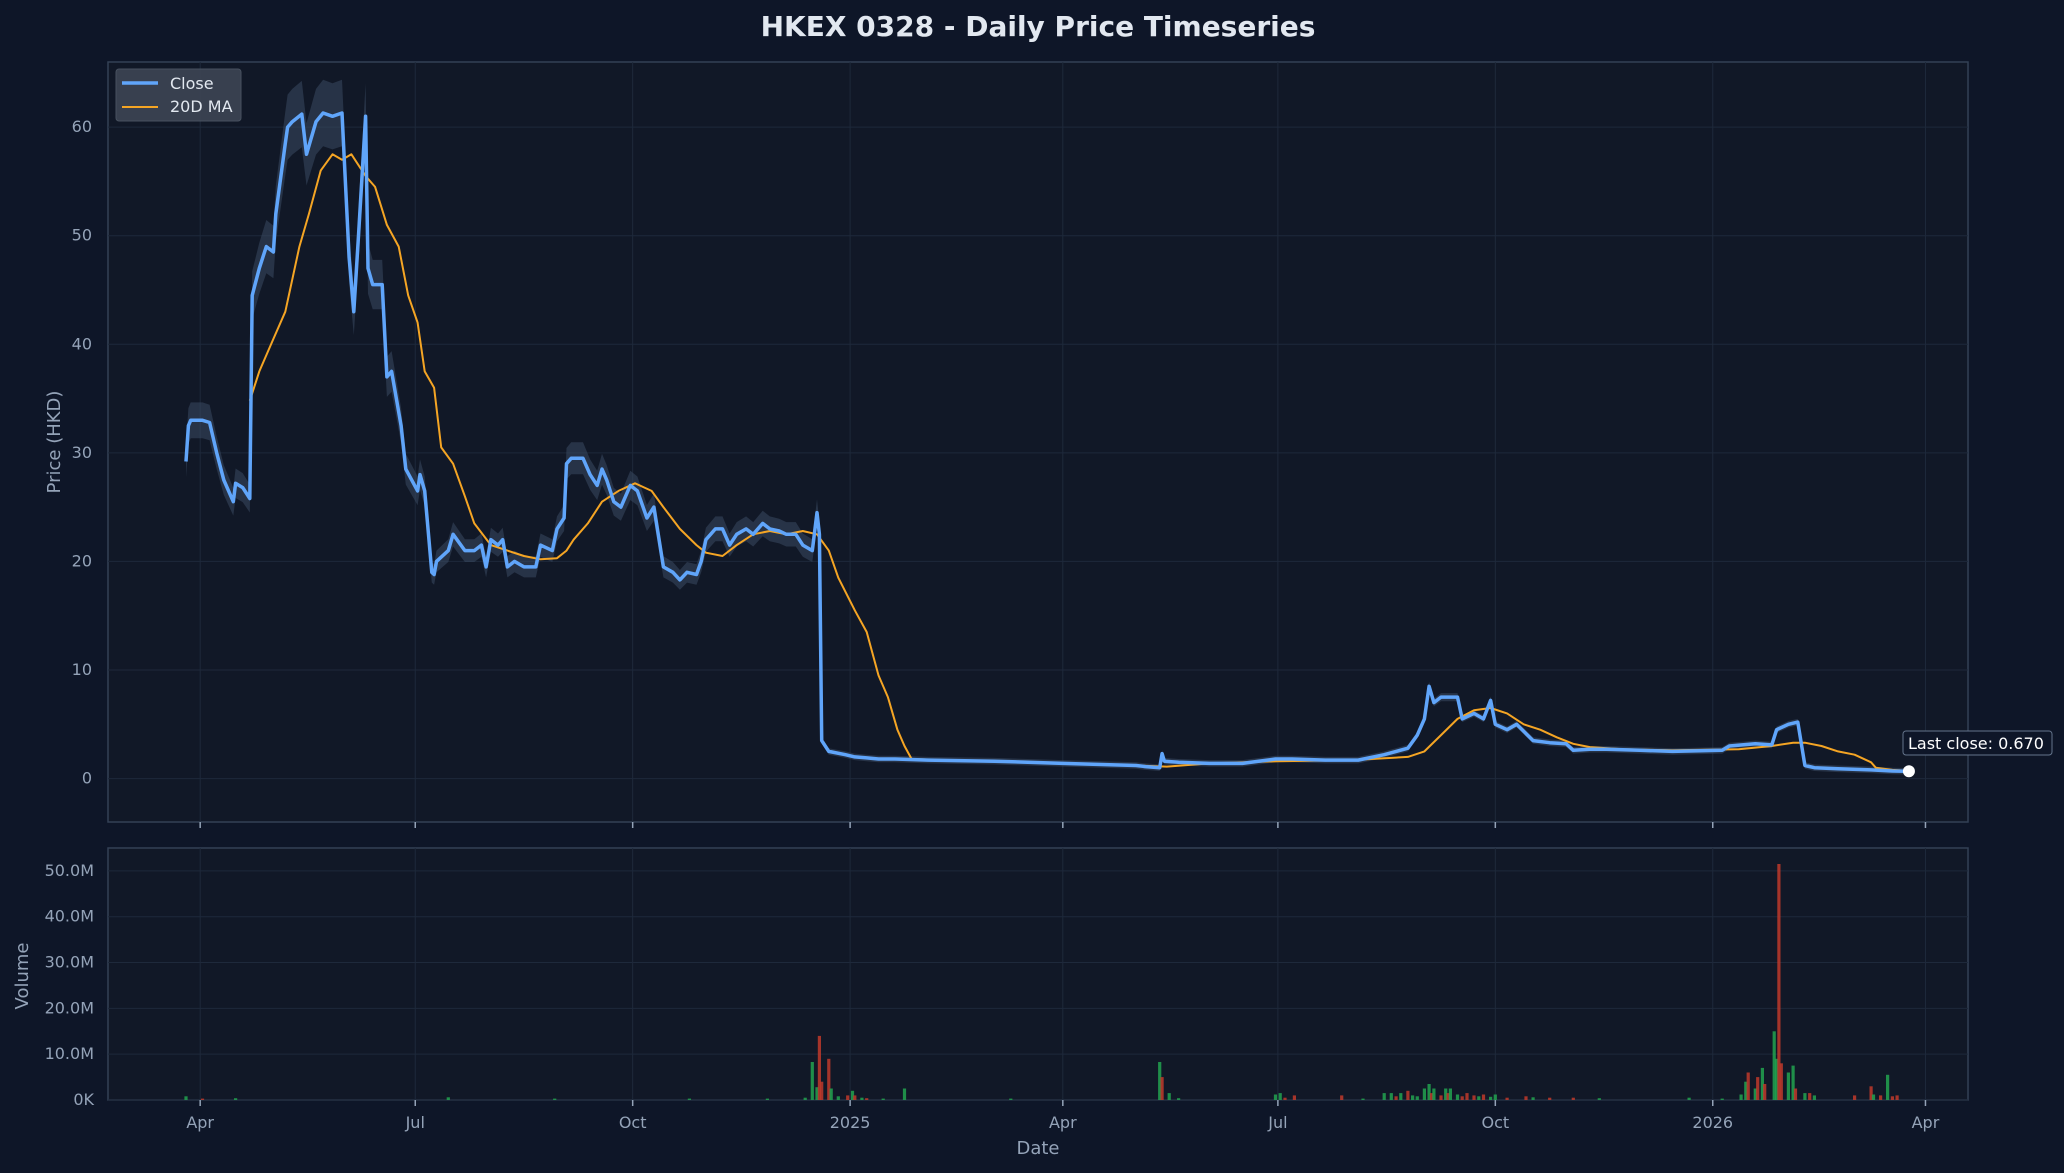  I want to click on volume-y-ticks: 0K 10.0M 20.0M 30.0M 40.0M 50.0M, so click(70, 985).